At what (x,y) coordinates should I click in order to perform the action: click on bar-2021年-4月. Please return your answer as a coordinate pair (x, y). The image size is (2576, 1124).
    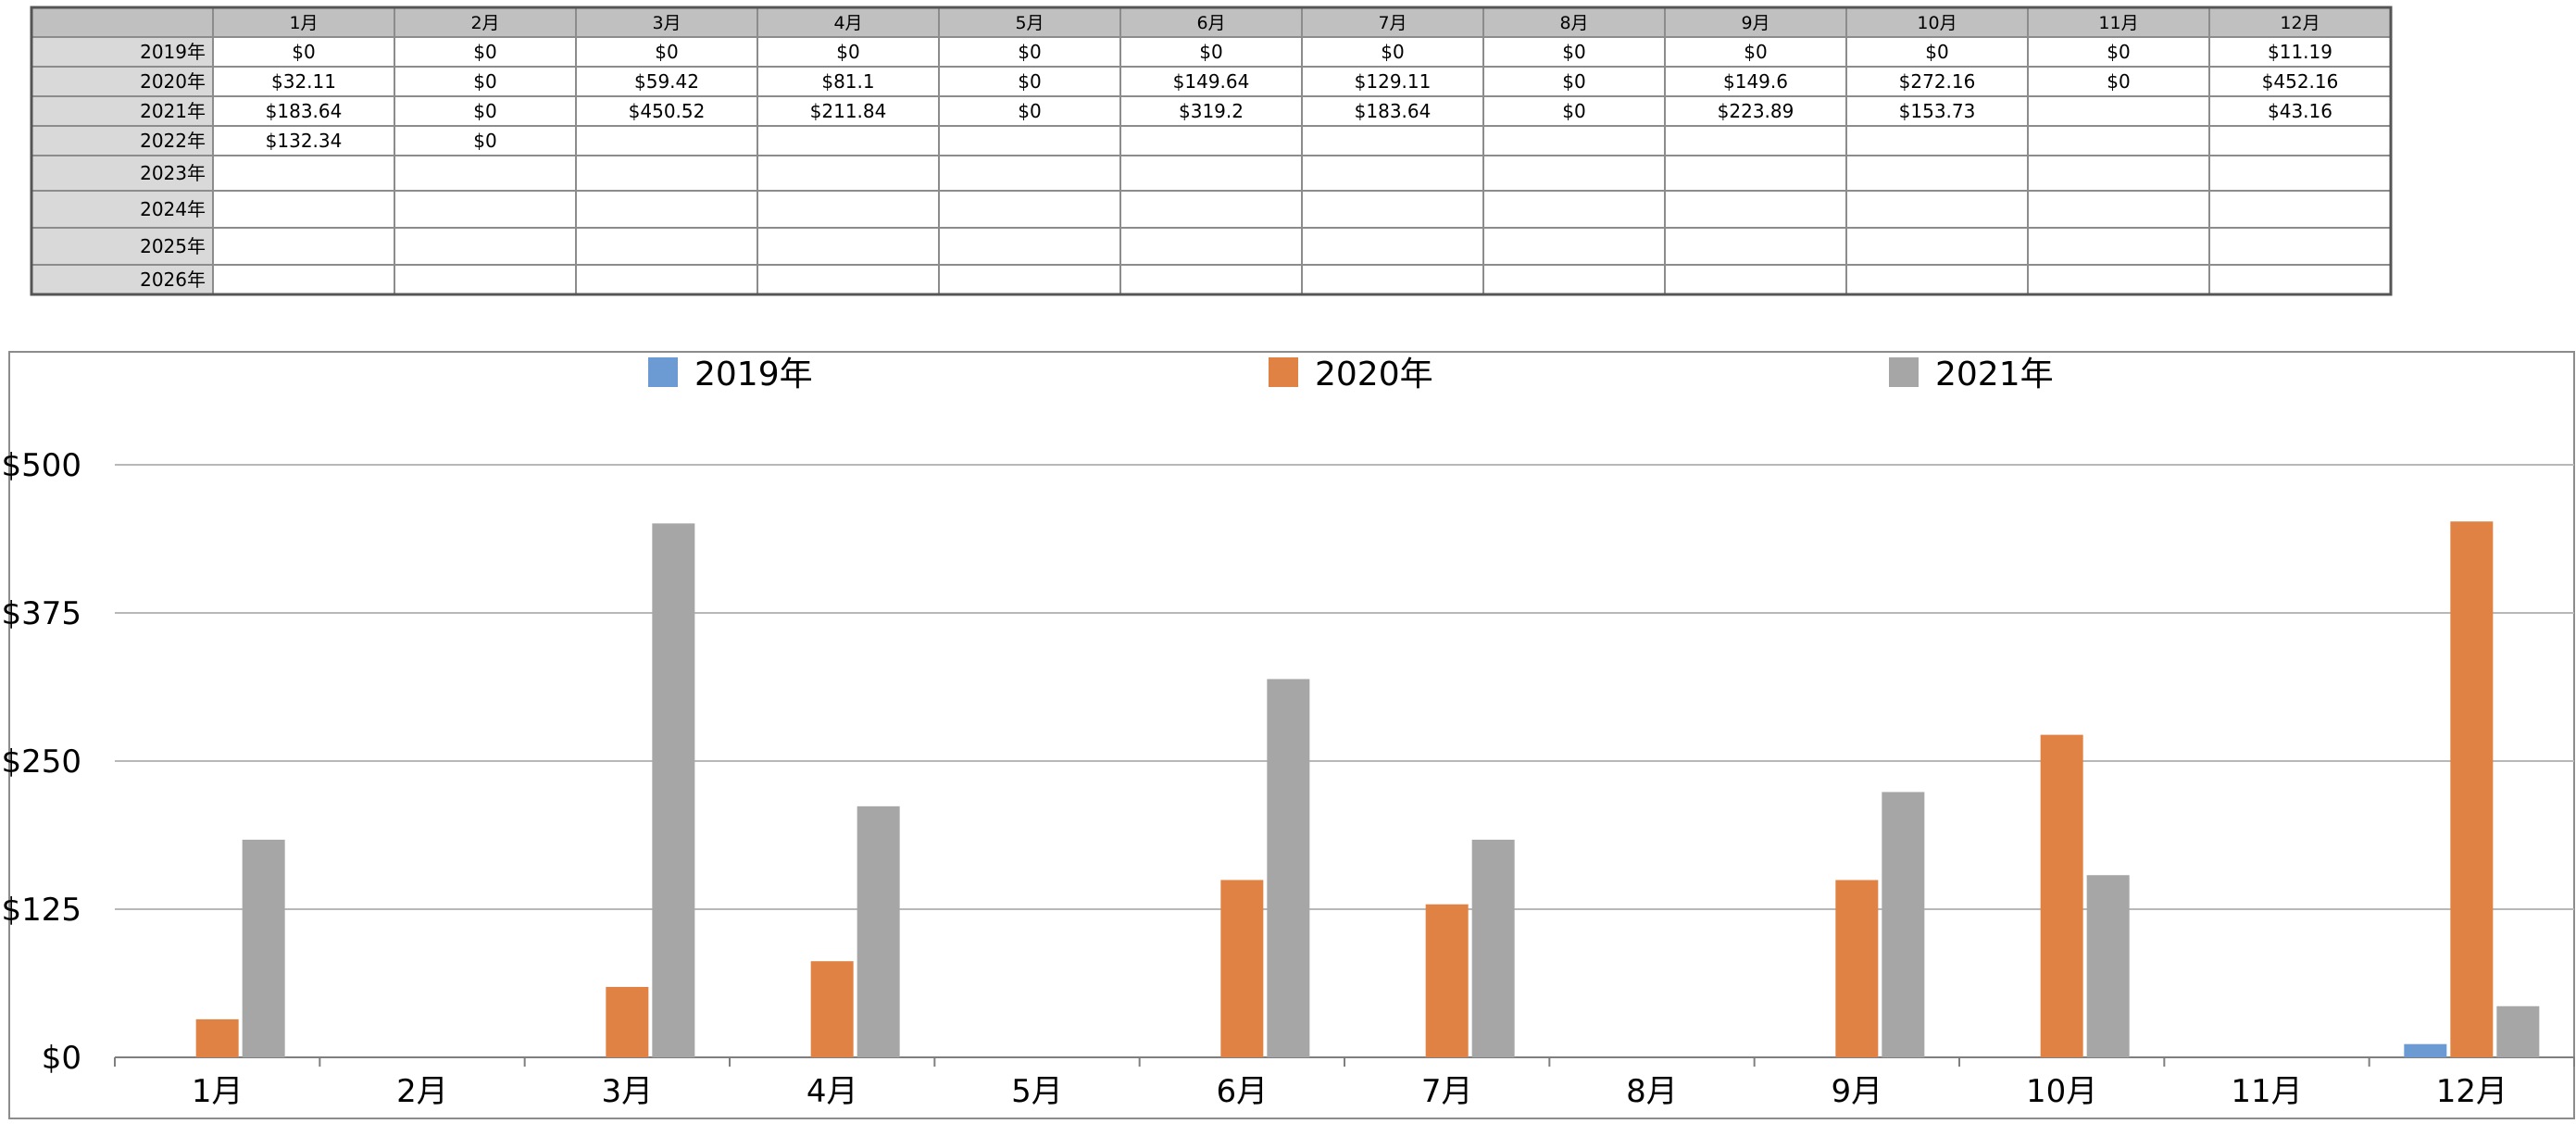
    Looking at the image, I should click on (878, 931).